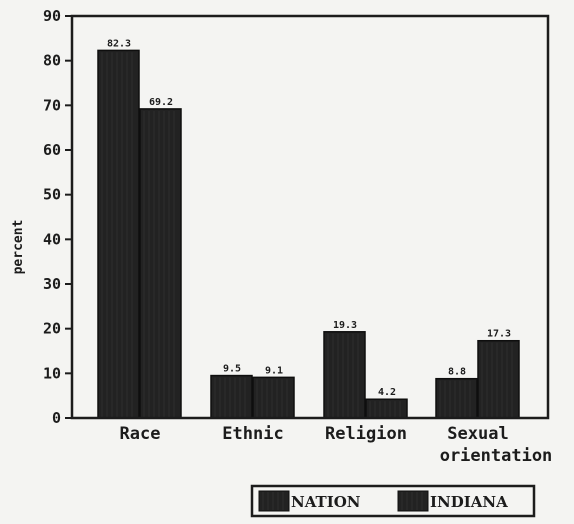 This screenshot has height=524, width=574. I want to click on data-label: 8.8, so click(457, 372).